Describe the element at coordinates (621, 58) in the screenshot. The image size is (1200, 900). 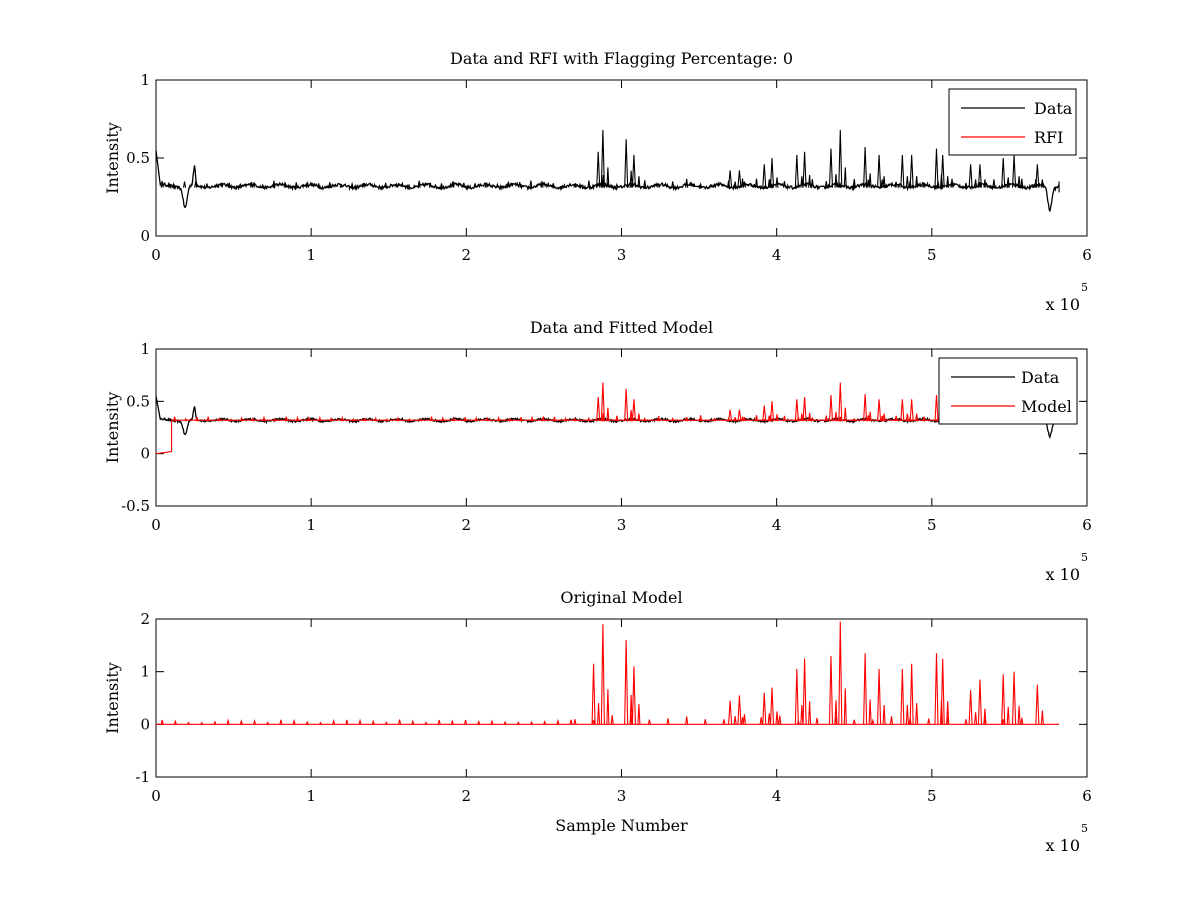
I see `chart-title: Data and RFI with Flagging Percentage: 0` at that location.